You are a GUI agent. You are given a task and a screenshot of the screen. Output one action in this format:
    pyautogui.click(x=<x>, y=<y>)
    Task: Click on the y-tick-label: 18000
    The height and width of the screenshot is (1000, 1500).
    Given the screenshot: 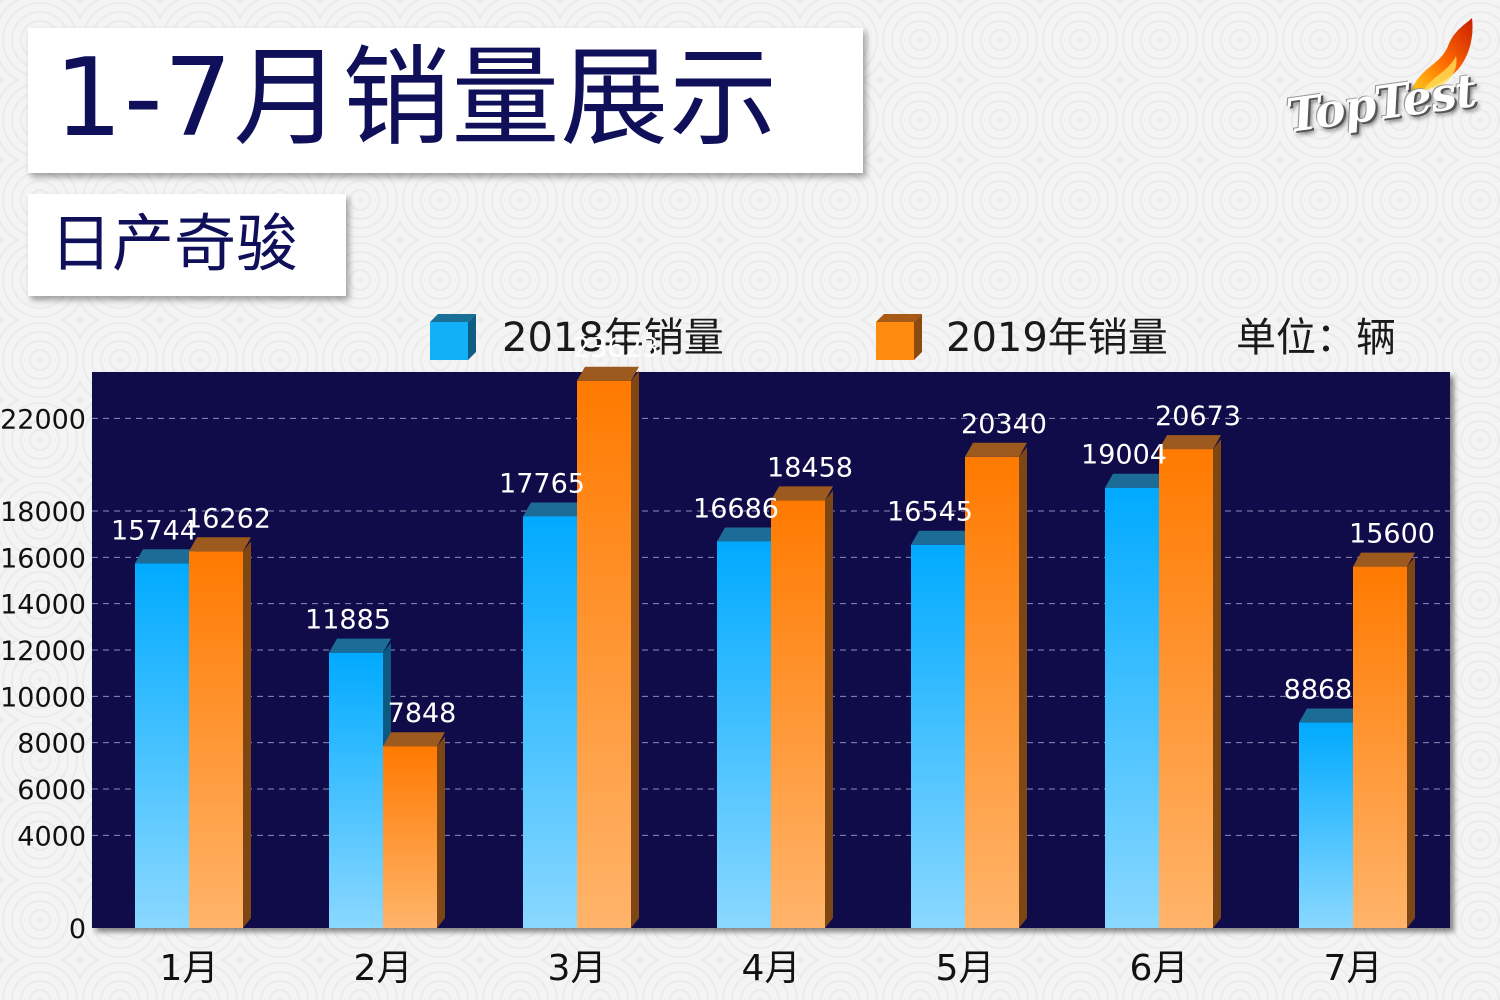 What is the action you would take?
    pyautogui.click(x=43, y=512)
    